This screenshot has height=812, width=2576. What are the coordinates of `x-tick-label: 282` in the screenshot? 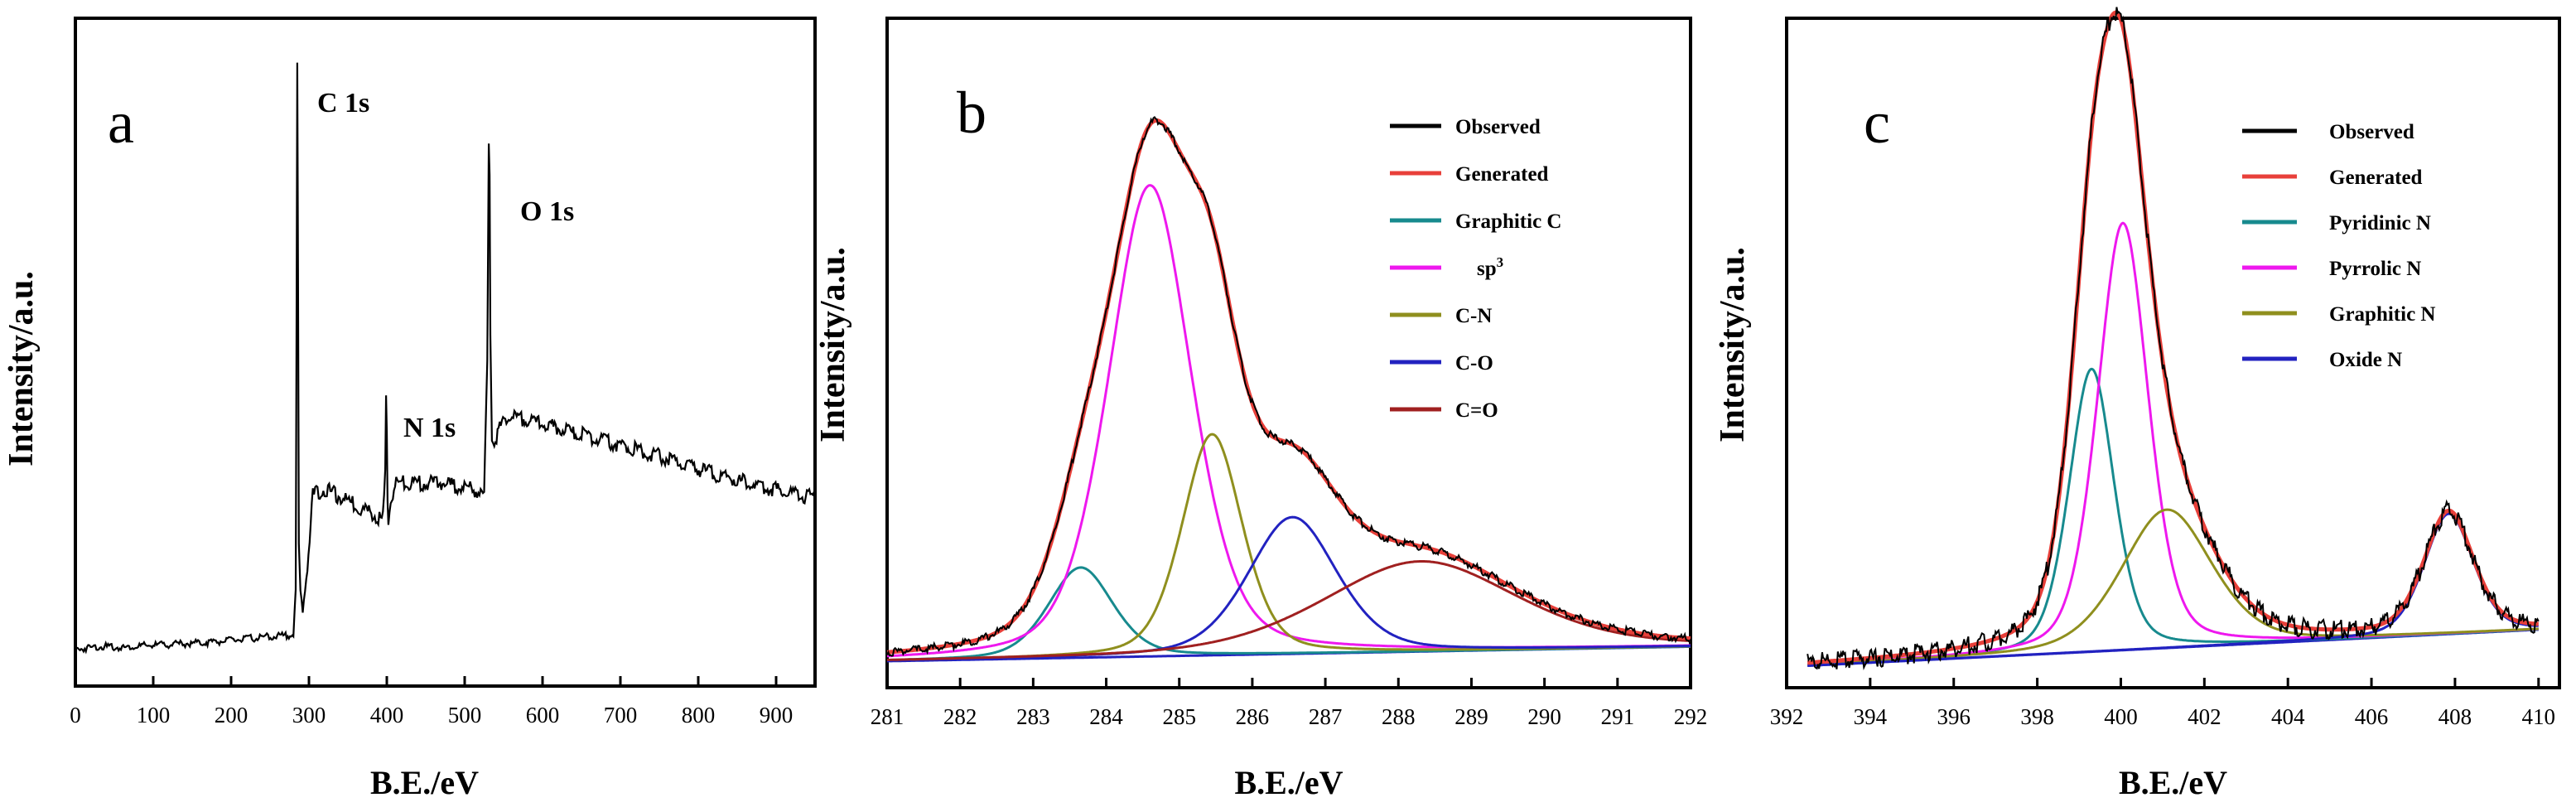 It's located at (960, 716).